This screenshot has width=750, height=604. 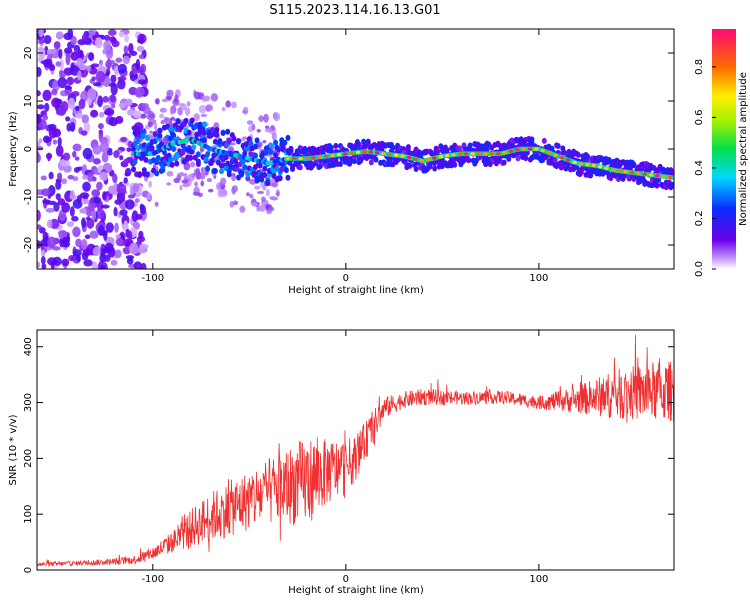 I want to click on x-tick-label: 0, so click(x=346, y=579).